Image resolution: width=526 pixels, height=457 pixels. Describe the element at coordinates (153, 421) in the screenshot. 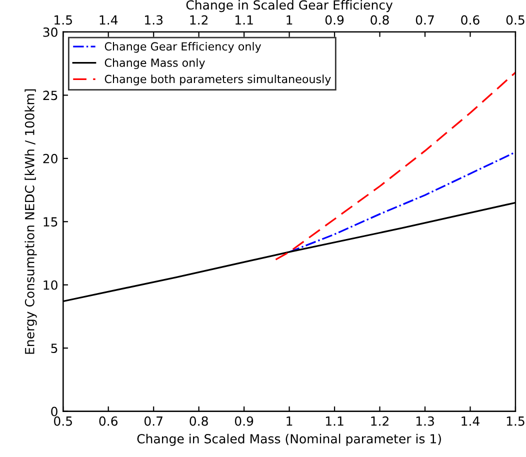

I see `x-tick-label: 0.7` at that location.